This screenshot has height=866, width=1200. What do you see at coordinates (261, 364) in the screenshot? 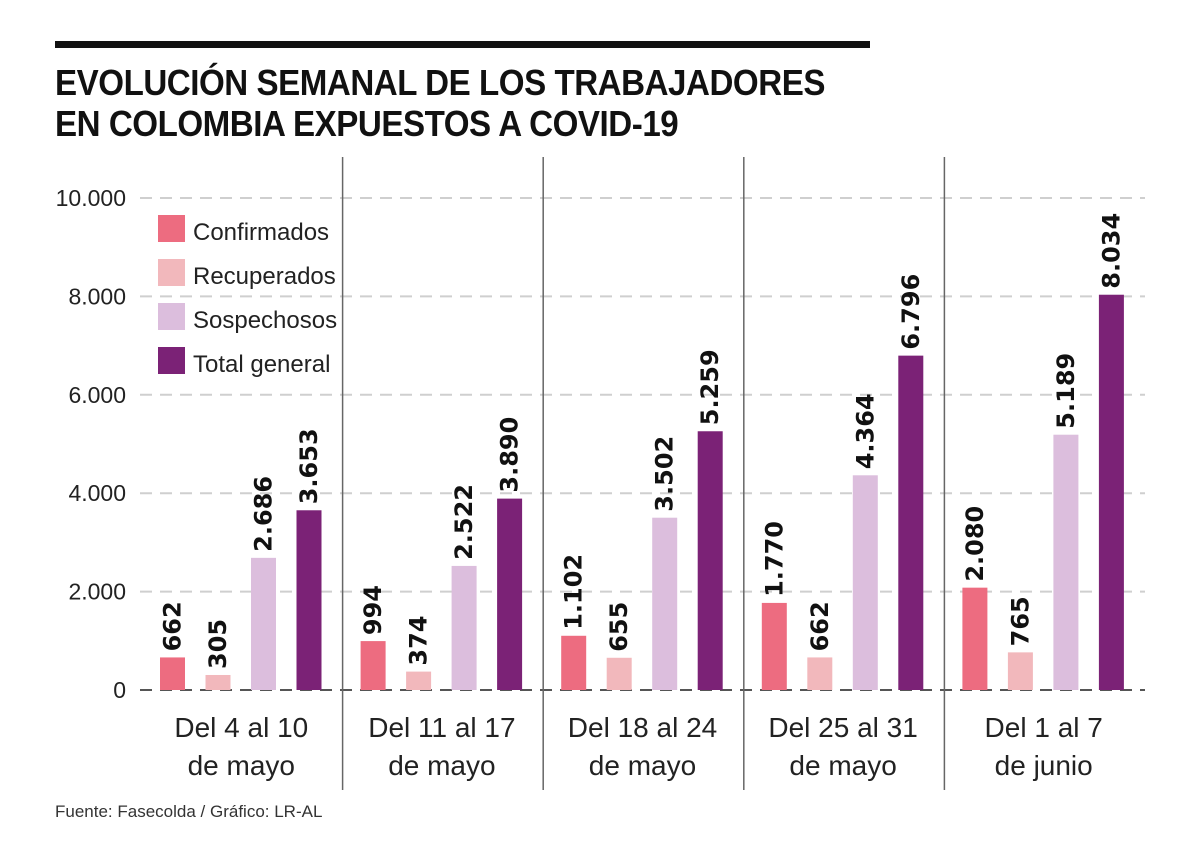
I see `legend-label: Total general` at bounding box center [261, 364].